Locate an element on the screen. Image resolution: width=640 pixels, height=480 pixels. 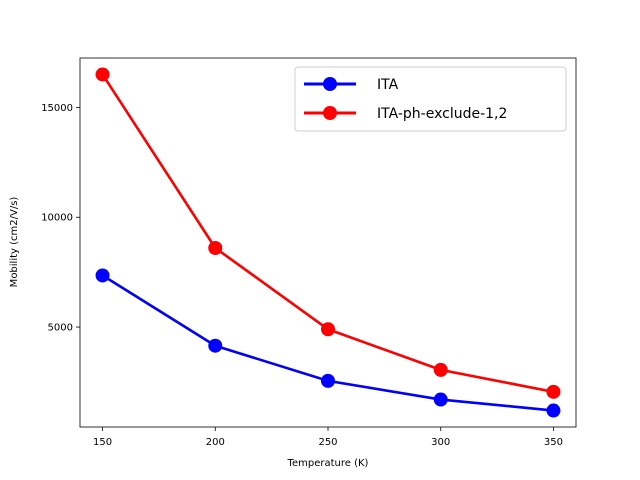
x-tick-label: 200 is located at coordinates (215, 442).